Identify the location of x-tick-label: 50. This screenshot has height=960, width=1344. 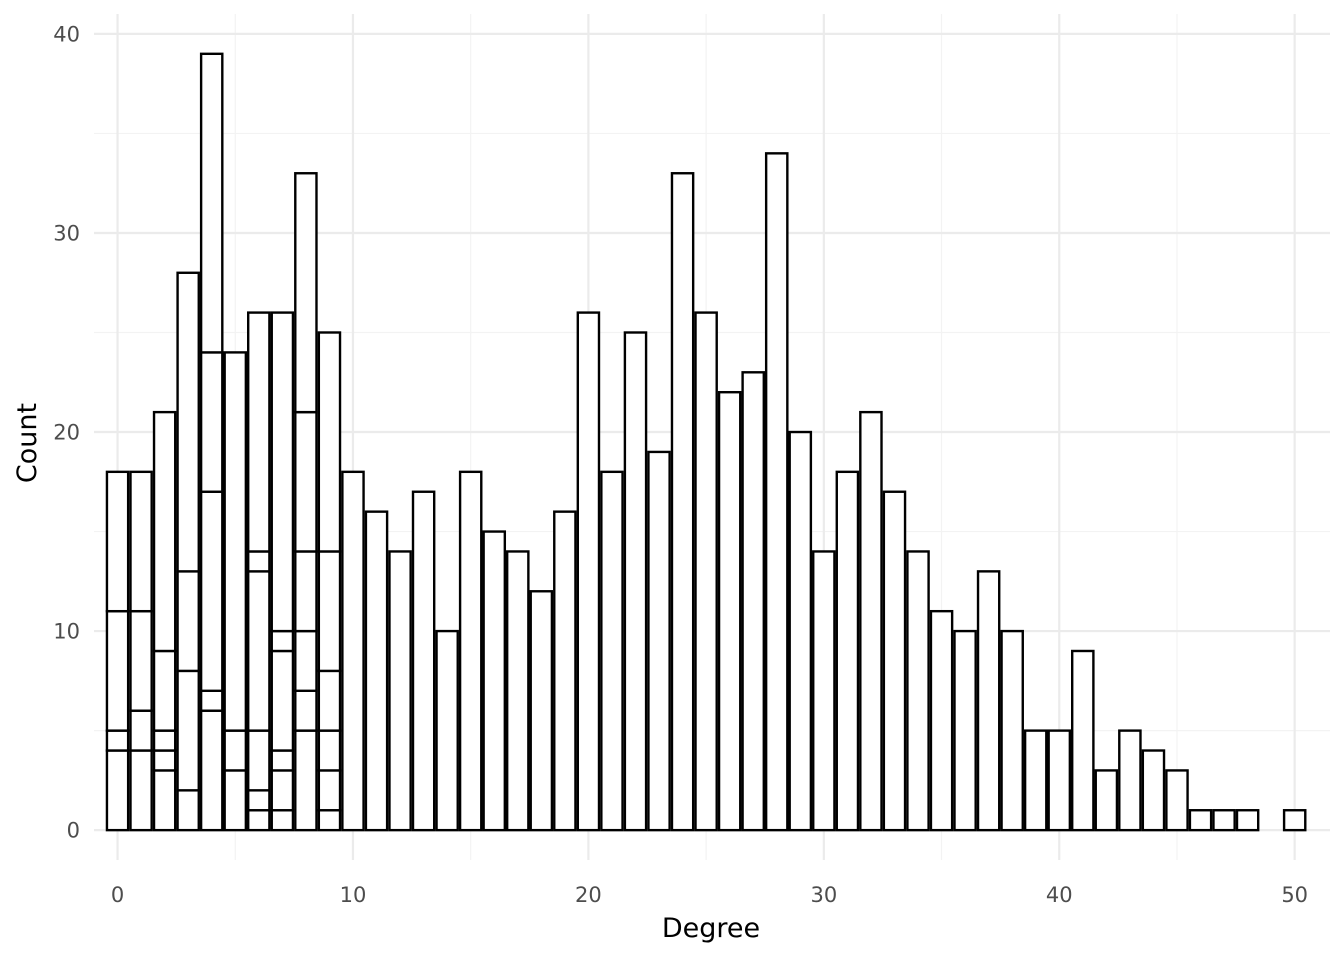
(1294, 895).